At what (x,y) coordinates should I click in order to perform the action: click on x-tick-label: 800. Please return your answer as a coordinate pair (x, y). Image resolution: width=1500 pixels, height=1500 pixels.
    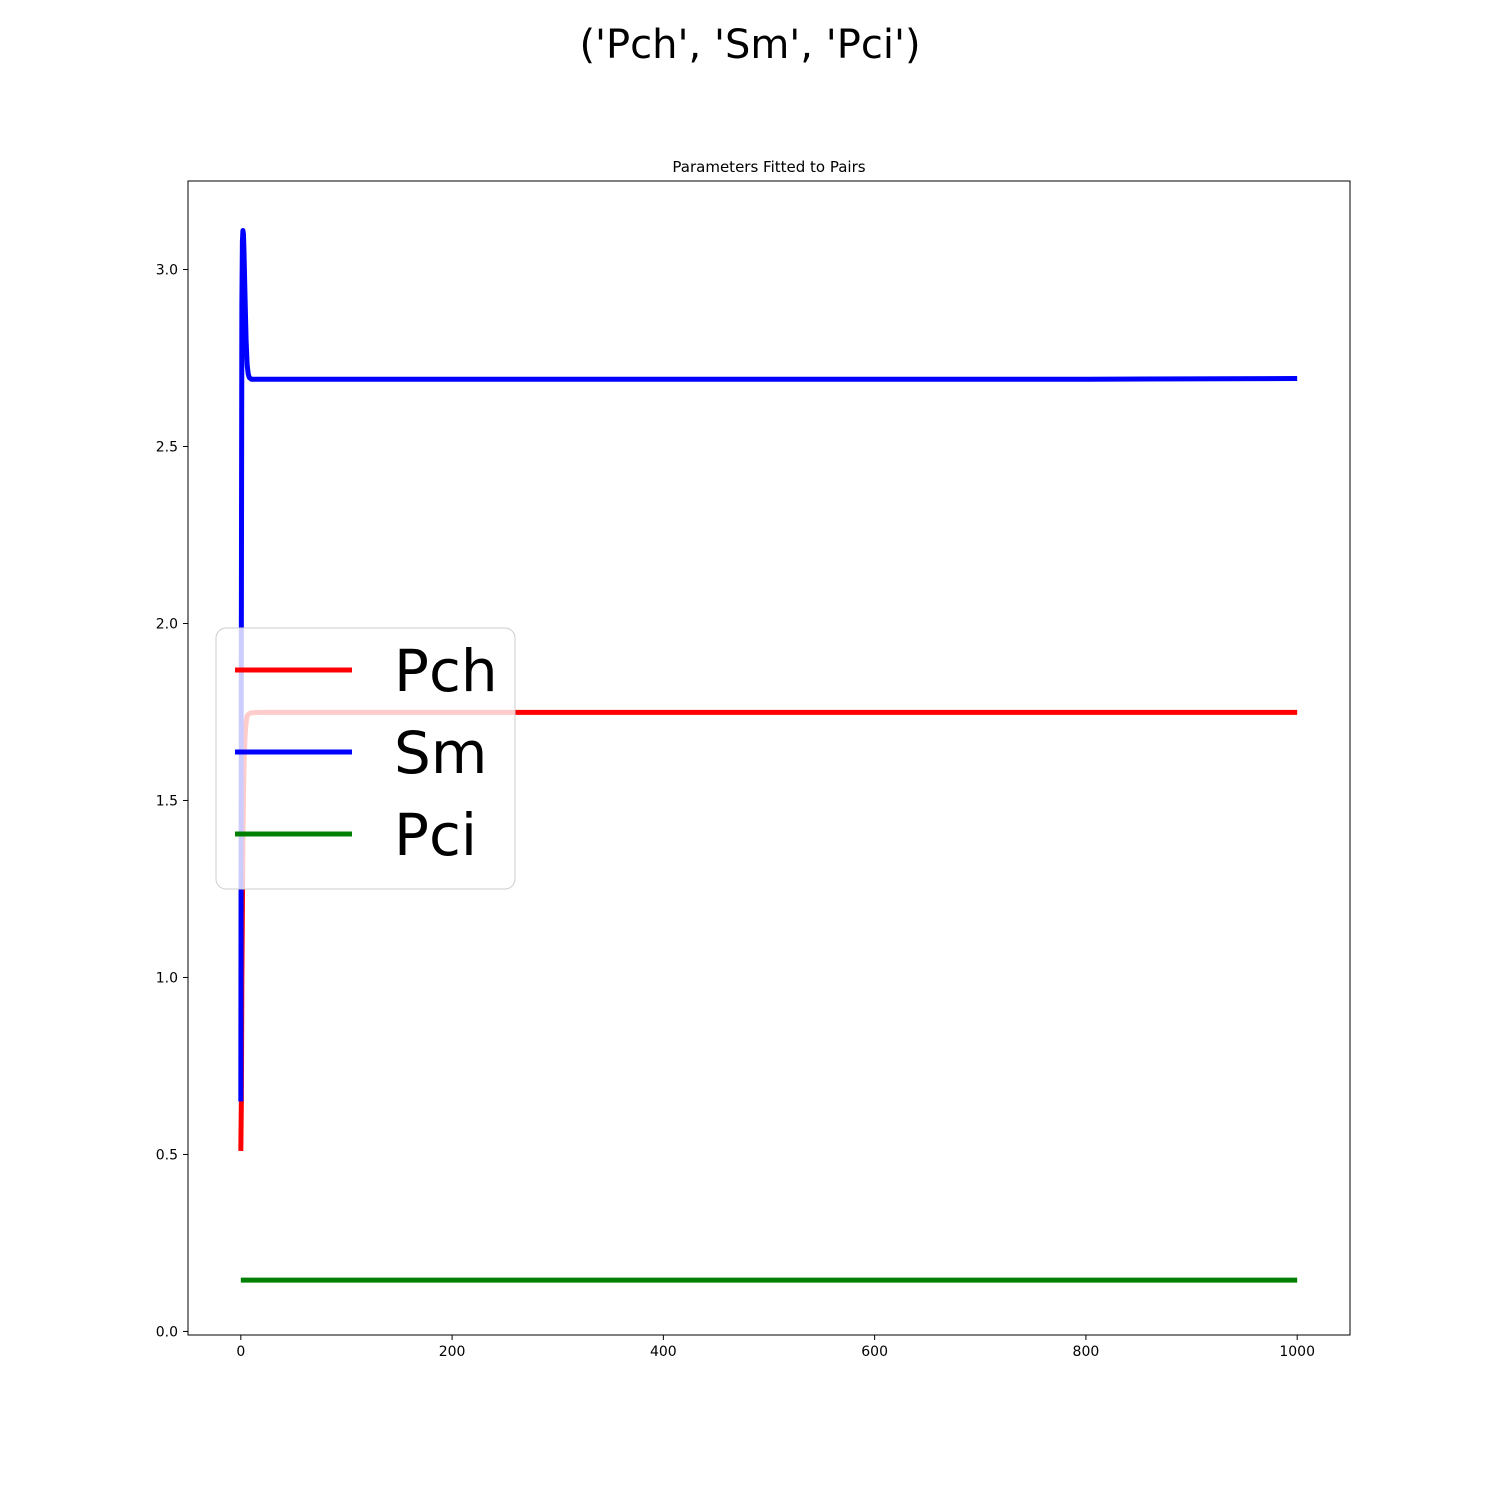
    Looking at the image, I should click on (1086, 1352).